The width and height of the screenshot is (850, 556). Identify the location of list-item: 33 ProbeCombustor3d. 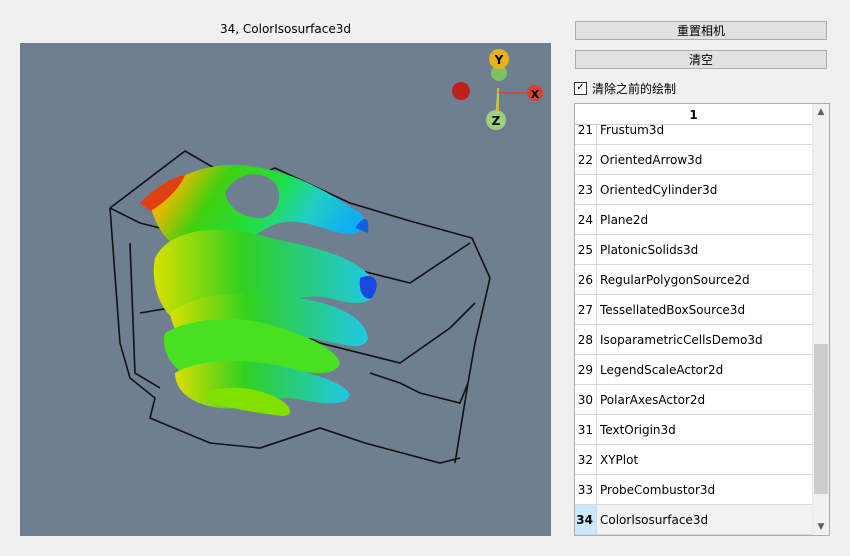
(693, 490).